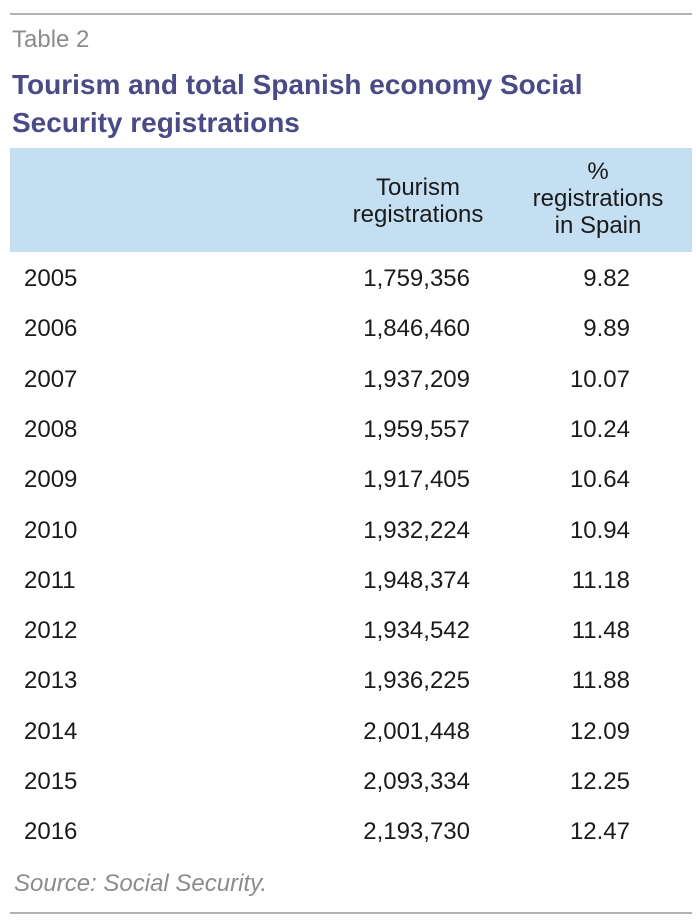  I want to click on table-row: 2015 2,093,334 12.25, so click(351, 782).